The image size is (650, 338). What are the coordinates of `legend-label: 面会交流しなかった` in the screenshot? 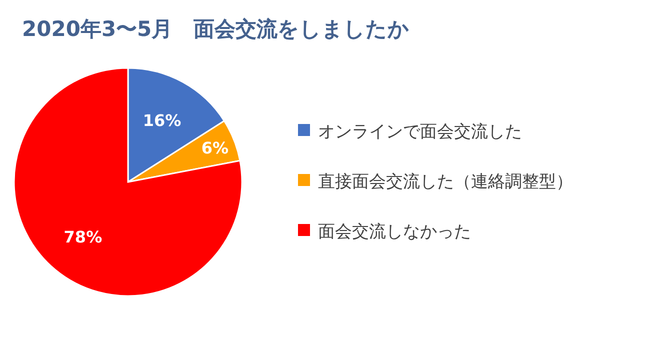 It's located at (394, 232).